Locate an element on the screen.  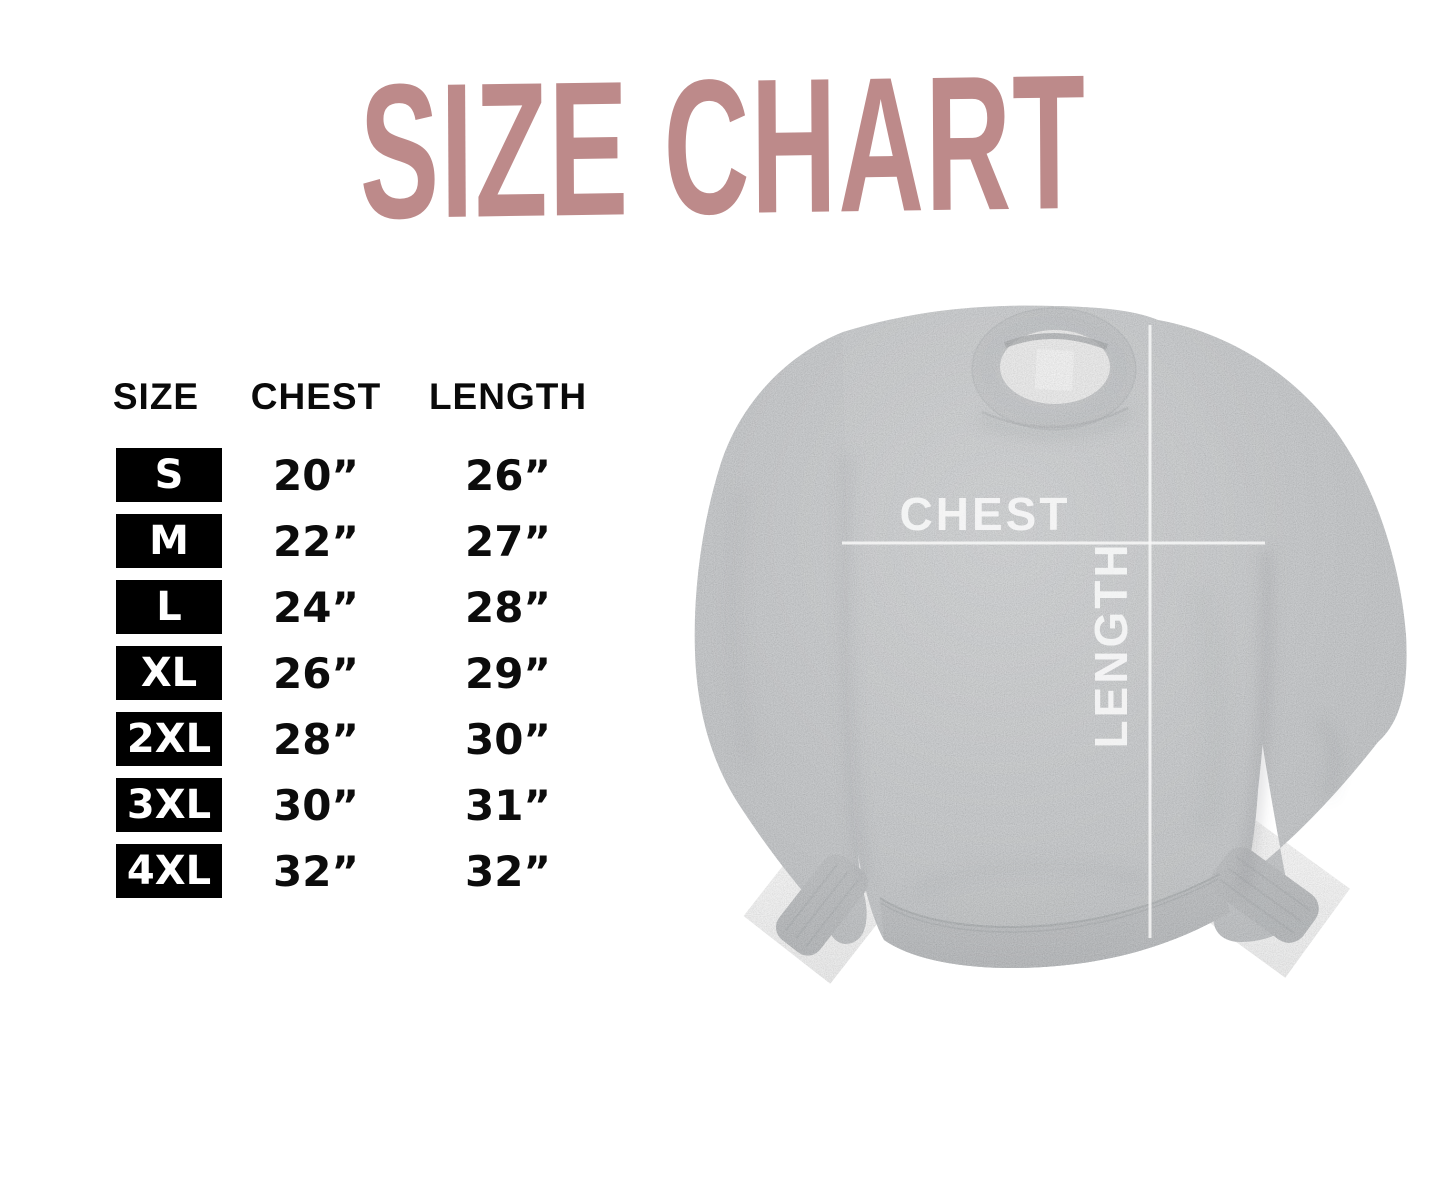
table-row: 2XL 28” 30” is located at coordinates (350, 739).